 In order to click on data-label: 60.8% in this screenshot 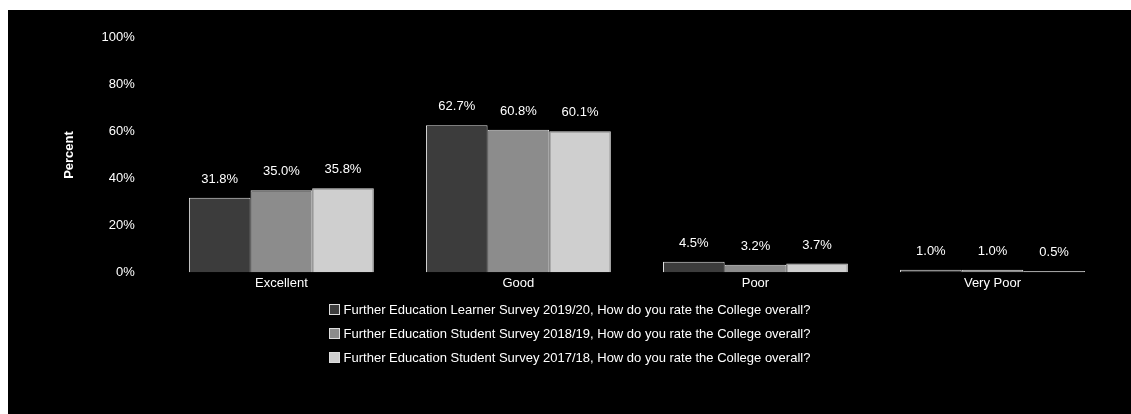, I will do `click(518, 110)`.